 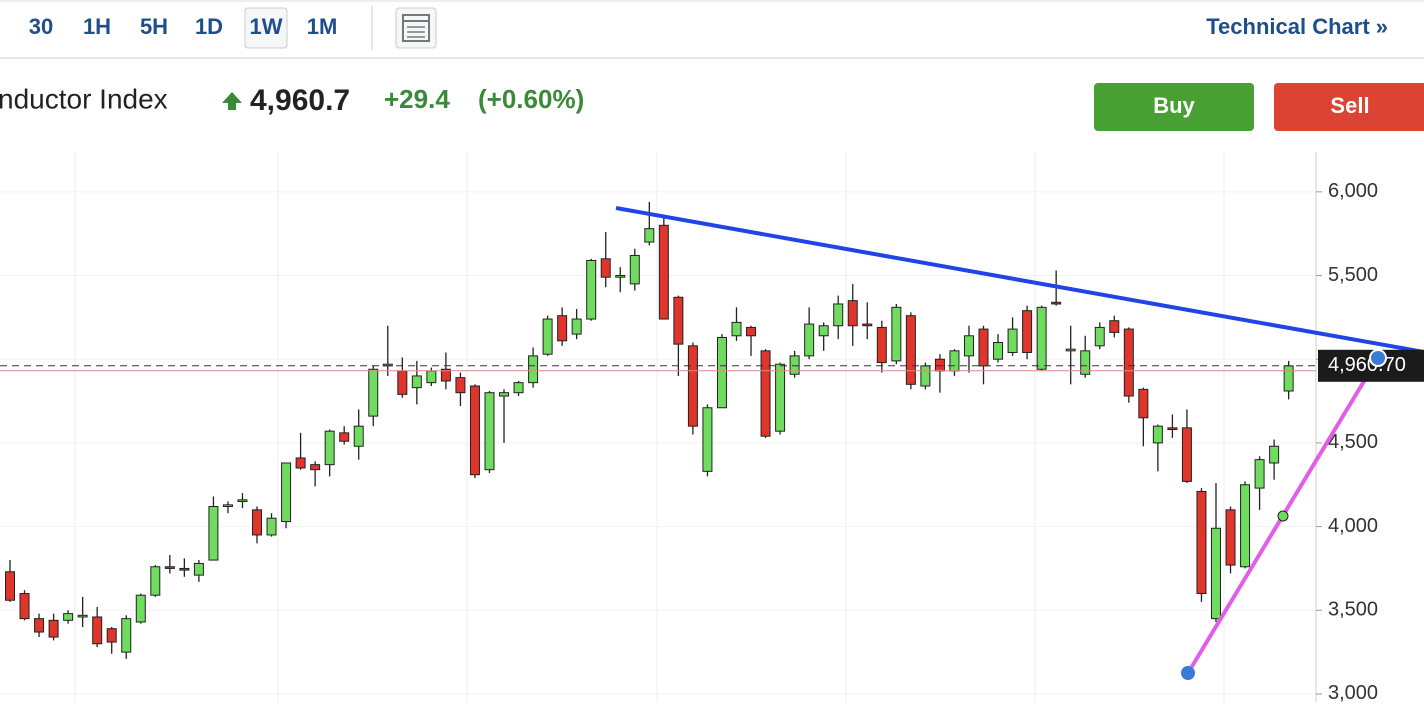 What do you see at coordinates (322, 26) in the screenshot?
I see `interval-button: 1M` at bounding box center [322, 26].